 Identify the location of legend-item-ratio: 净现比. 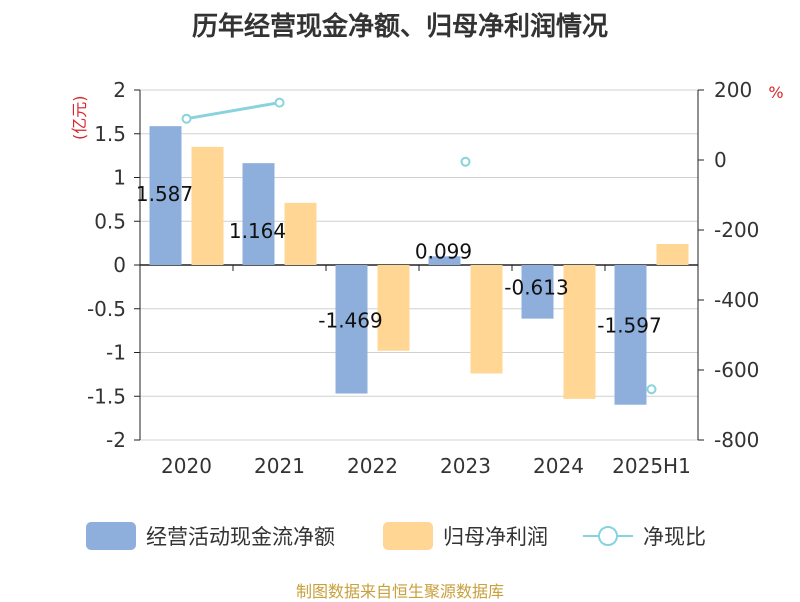
(644, 536).